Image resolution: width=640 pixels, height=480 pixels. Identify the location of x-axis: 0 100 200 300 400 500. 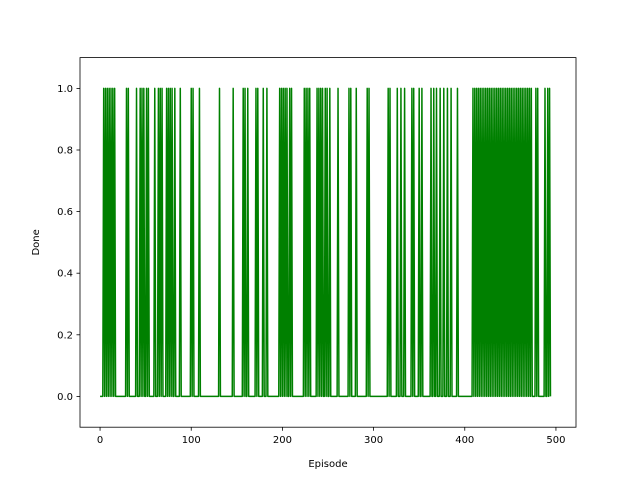
(331, 436).